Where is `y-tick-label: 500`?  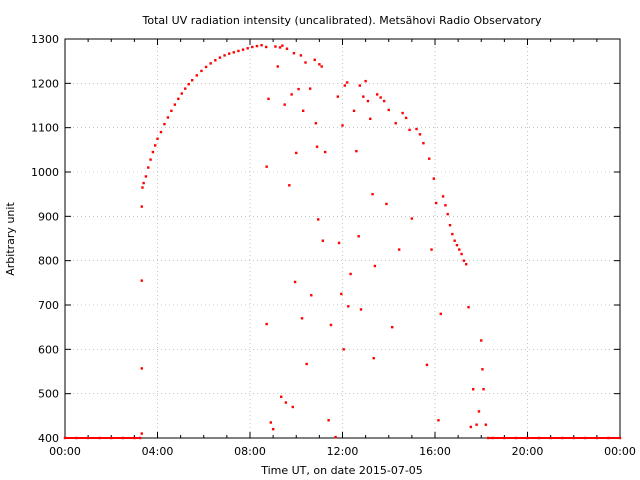
y-tick-label: 500 is located at coordinates (48, 394).